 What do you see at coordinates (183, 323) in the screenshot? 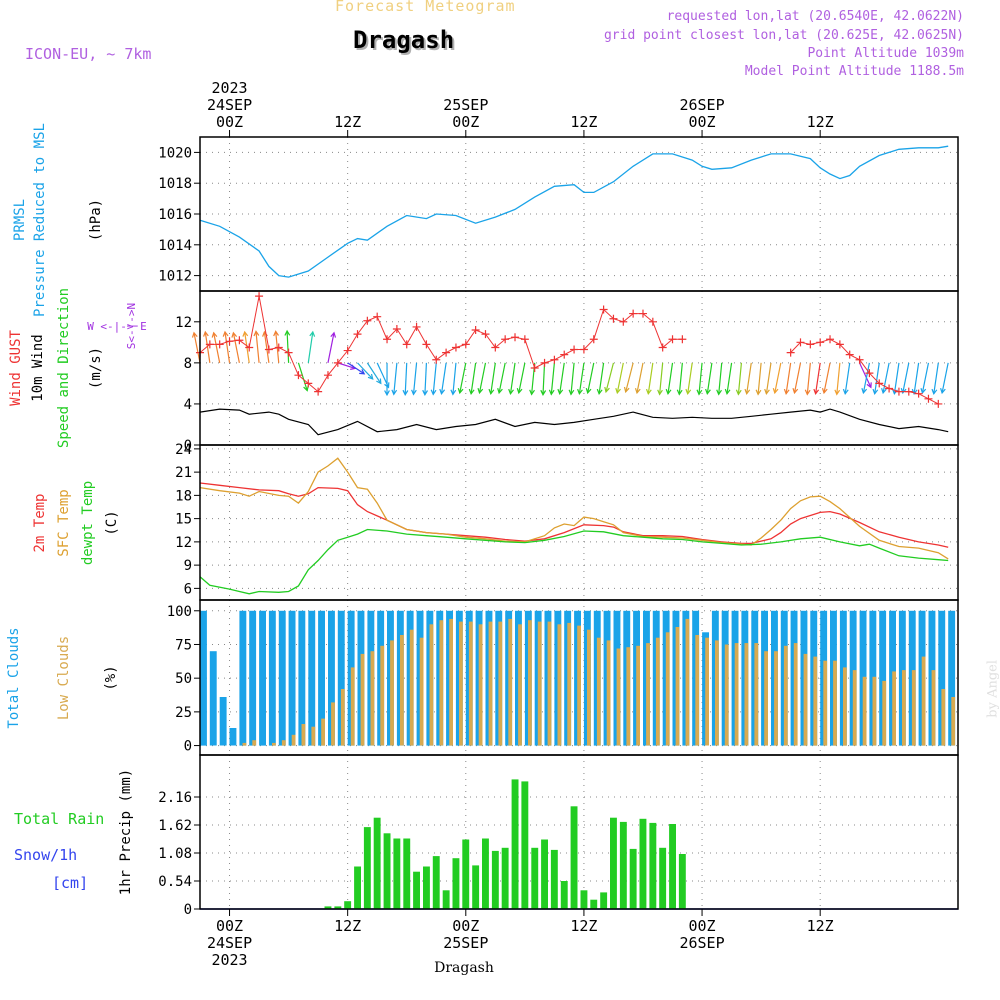
I see `y-tick-label: 12` at bounding box center [183, 323].